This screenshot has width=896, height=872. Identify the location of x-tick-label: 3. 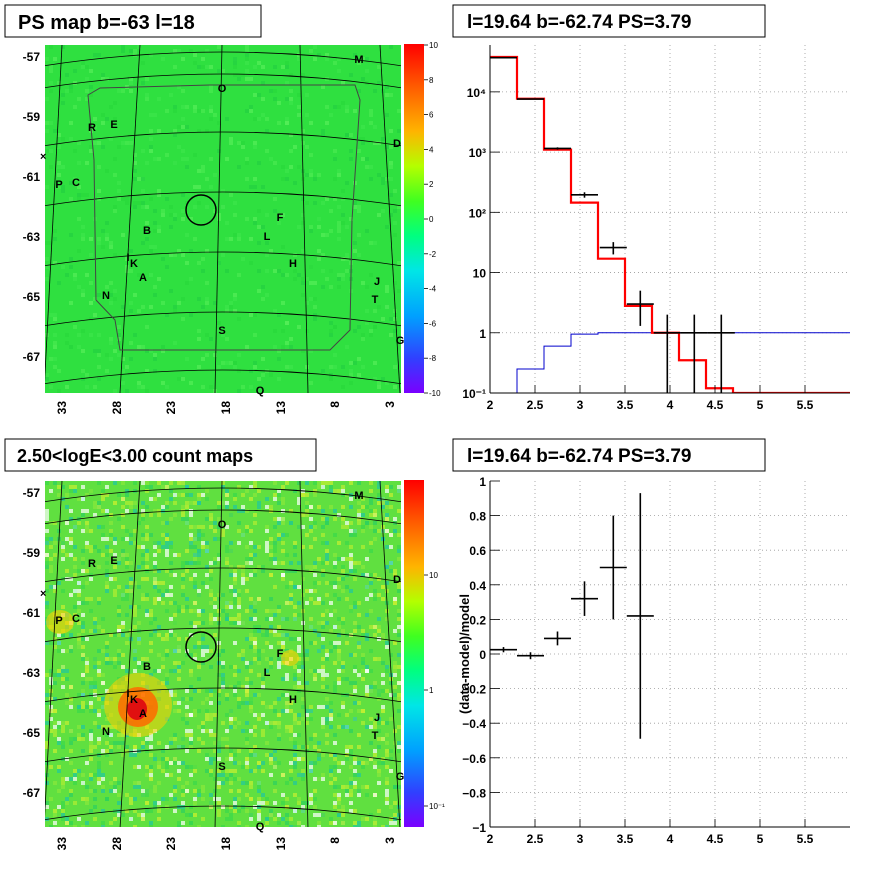
(580, 839).